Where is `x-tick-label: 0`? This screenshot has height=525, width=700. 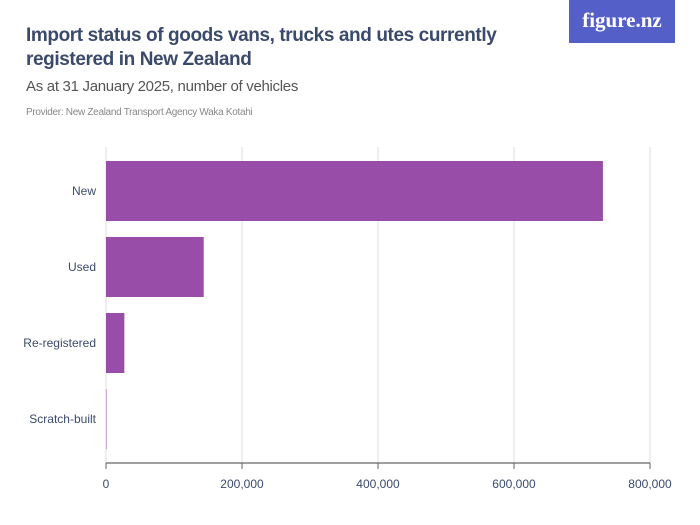
x-tick-label: 0 is located at coordinates (106, 484).